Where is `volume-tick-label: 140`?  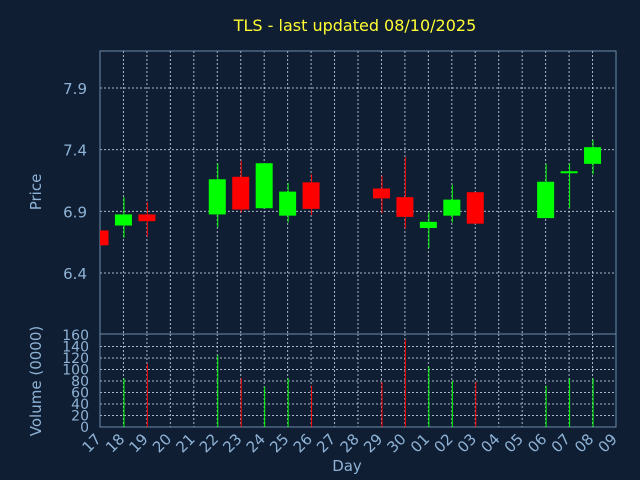 volume-tick-label: 140 is located at coordinates (75, 348).